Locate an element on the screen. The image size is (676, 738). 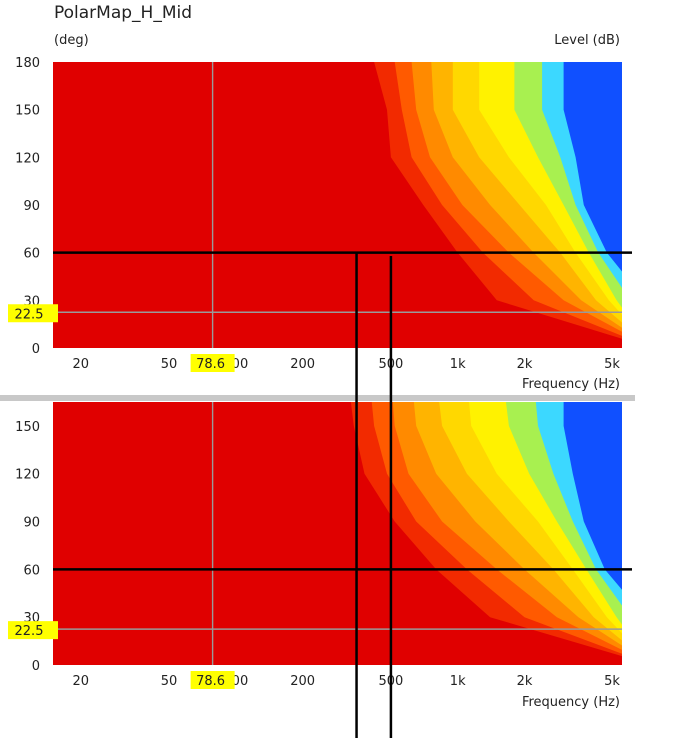
y-tick-label: 180 is located at coordinates (27, 63).